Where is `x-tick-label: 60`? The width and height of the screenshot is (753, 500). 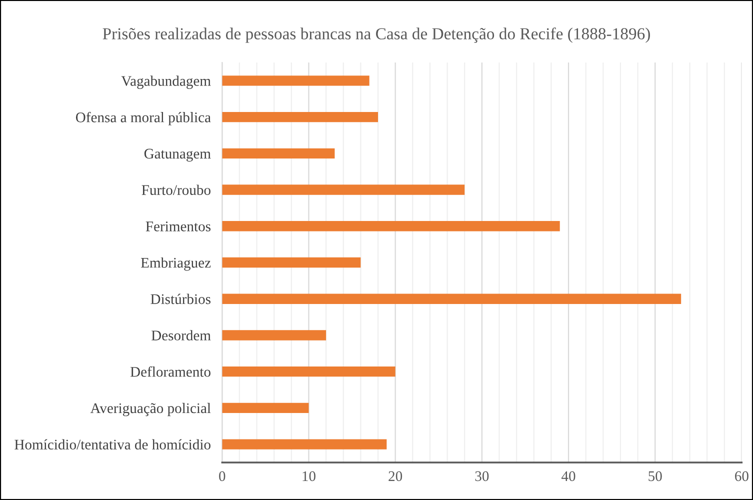
x-tick-label: 60 is located at coordinates (741, 476).